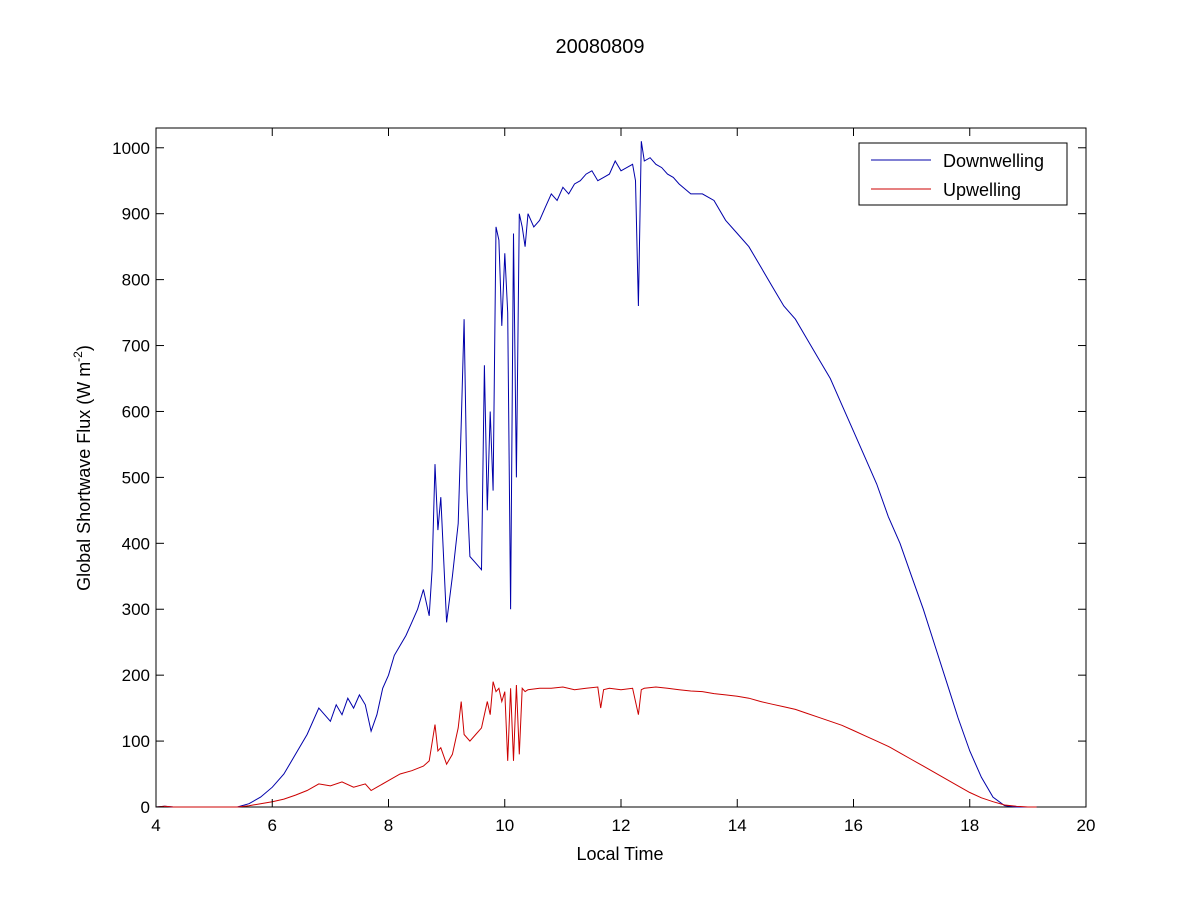 This screenshot has width=1200, height=900. What do you see at coordinates (737, 825) in the screenshot?
I see `x-tick-label: 14` at bounding box center [737, 825].